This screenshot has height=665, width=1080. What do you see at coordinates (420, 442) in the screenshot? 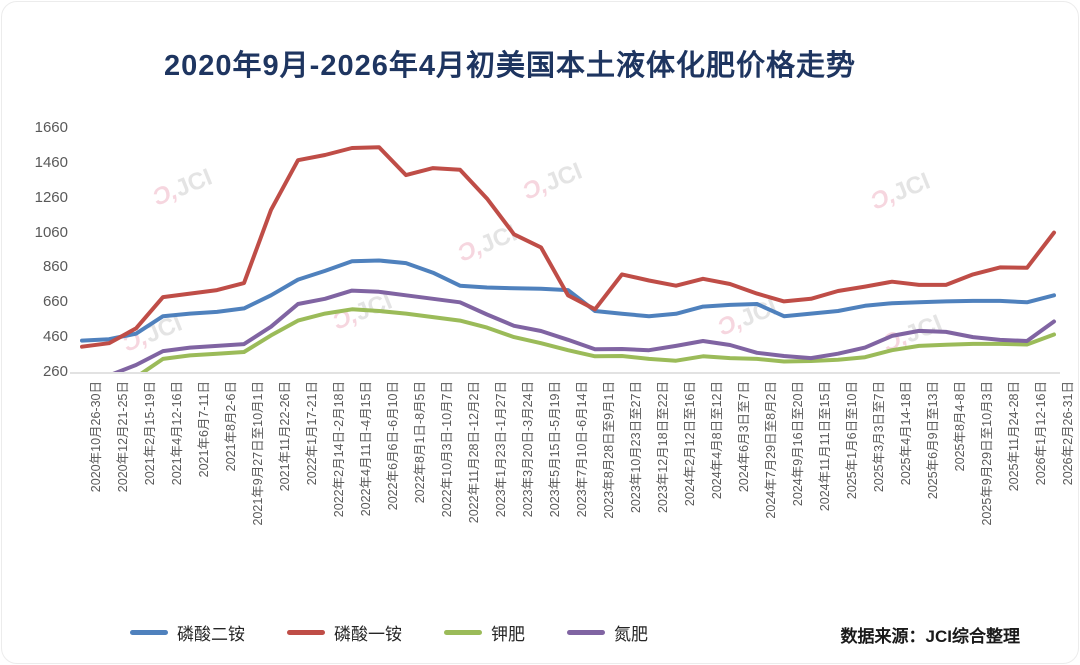
I see `x-tick-label: 2022年8月1日-8月5日` at bounding box center [420, 442].